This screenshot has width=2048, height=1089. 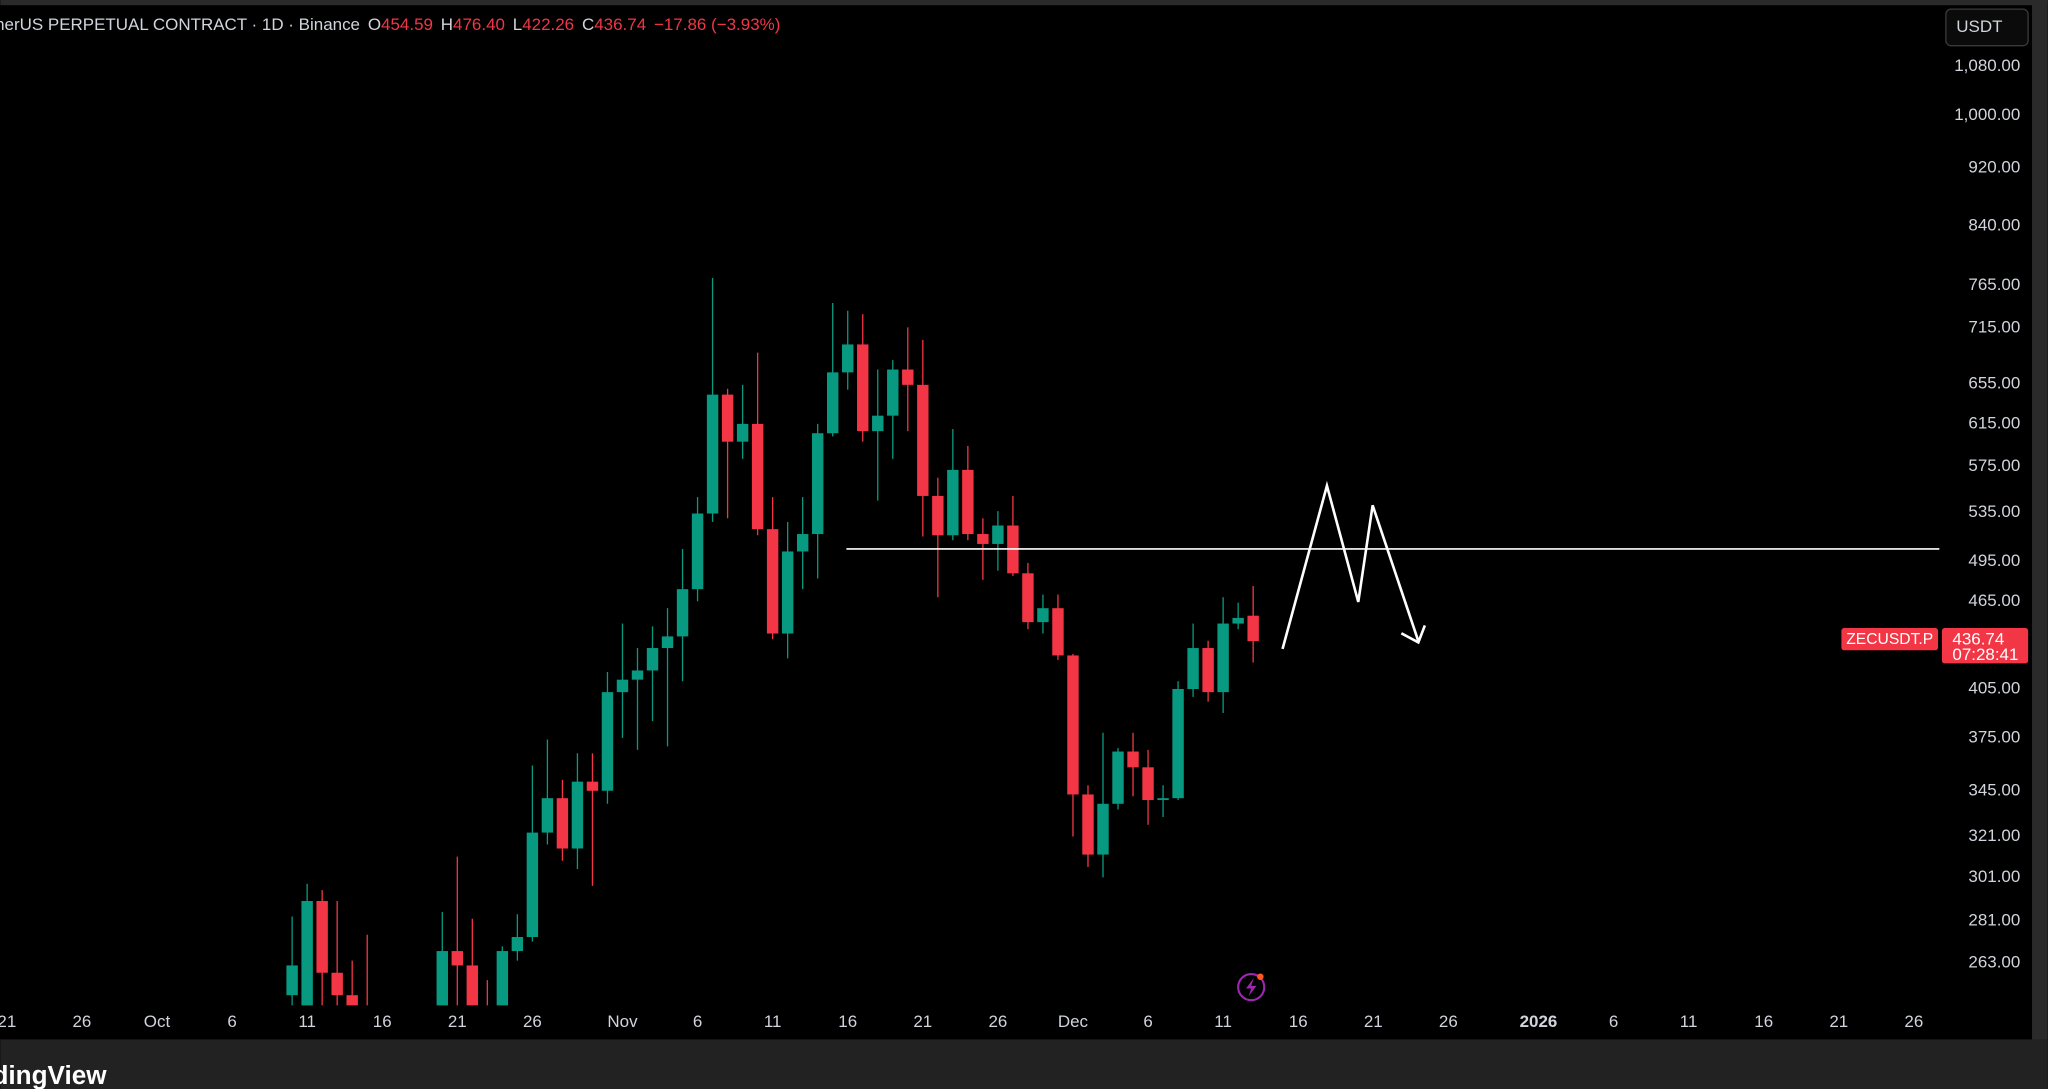 What do you see at coordinates (1994, 327) in the screenshot?
I see `y-tick-label: 715.00` at bounding box center [1994, 327].